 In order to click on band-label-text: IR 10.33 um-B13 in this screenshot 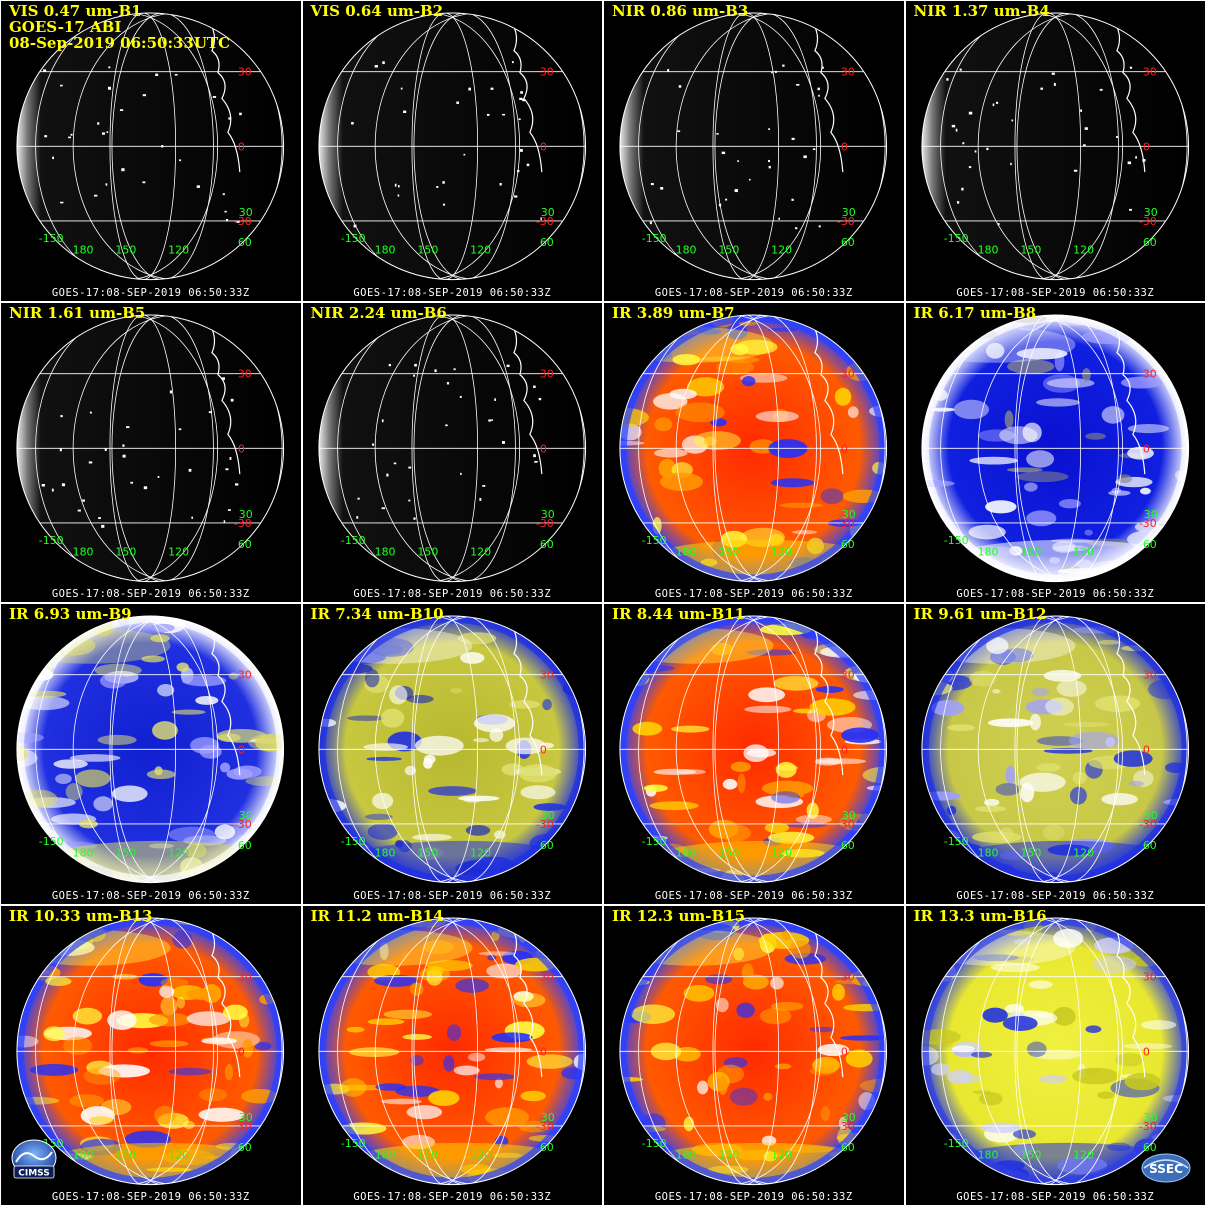, I will do `click(81, 915)`.